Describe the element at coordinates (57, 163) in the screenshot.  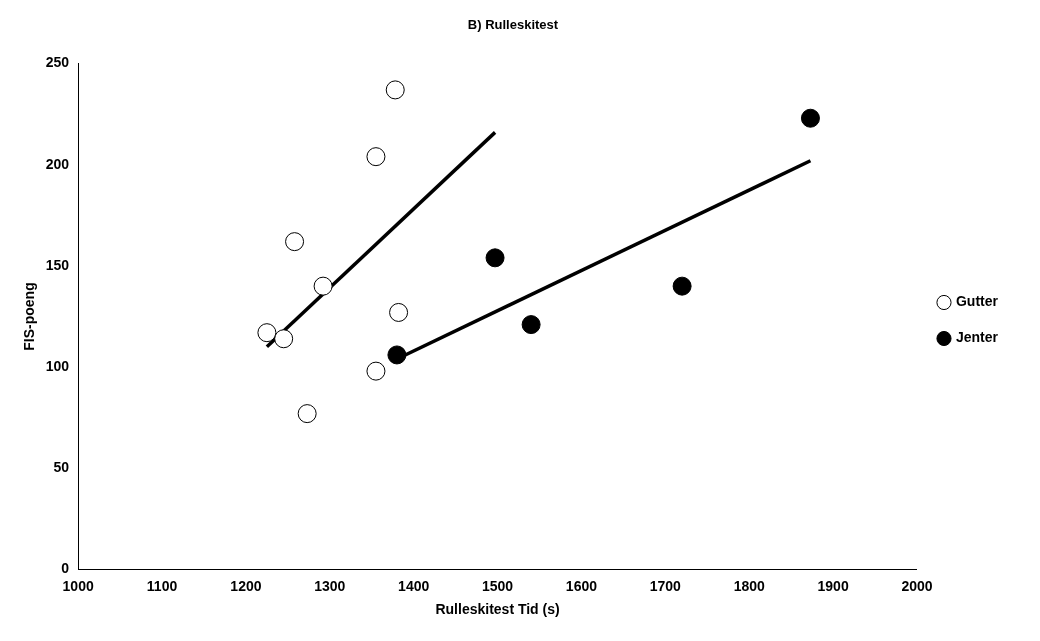
I see `y-tick-label: 200` at that location.